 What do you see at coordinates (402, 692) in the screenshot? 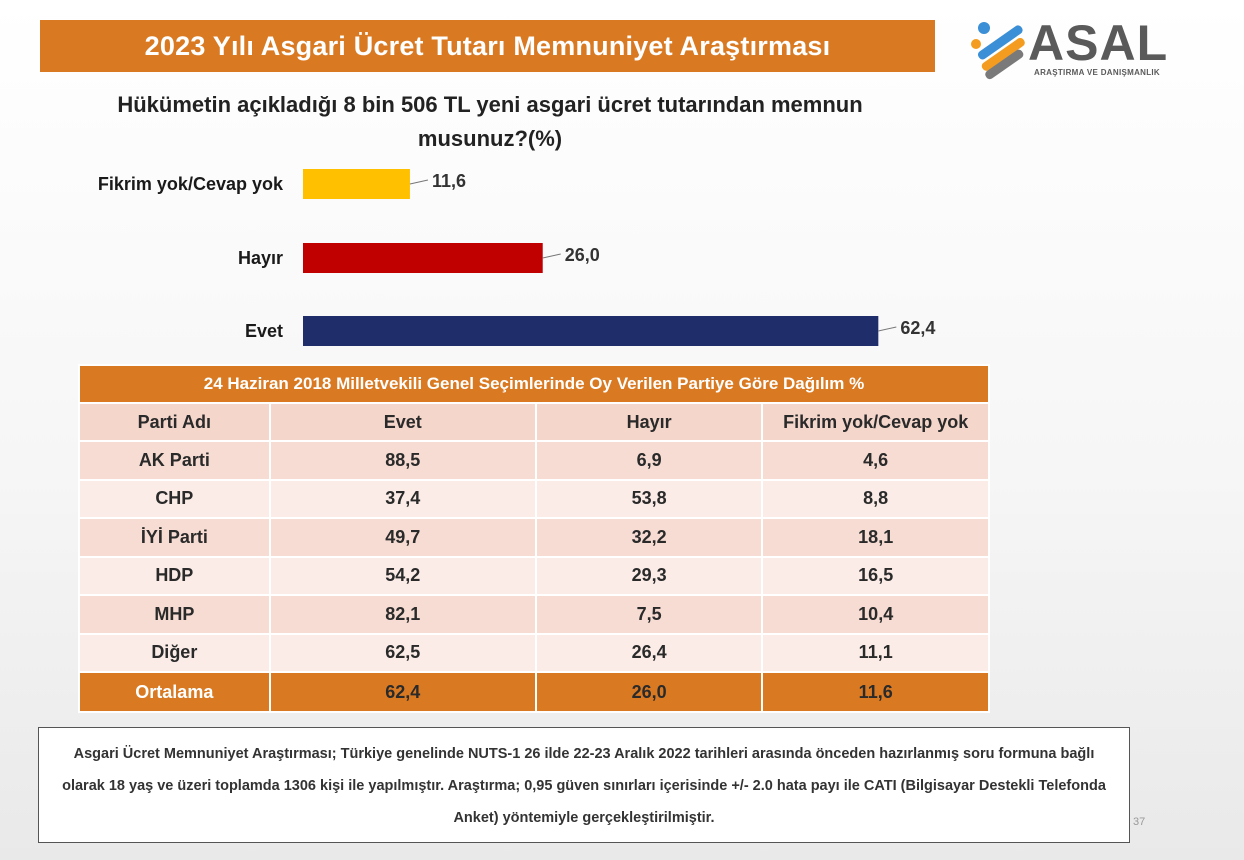
I see `table-cell-average-evet: 62,4` at bounding box center [402, 692].